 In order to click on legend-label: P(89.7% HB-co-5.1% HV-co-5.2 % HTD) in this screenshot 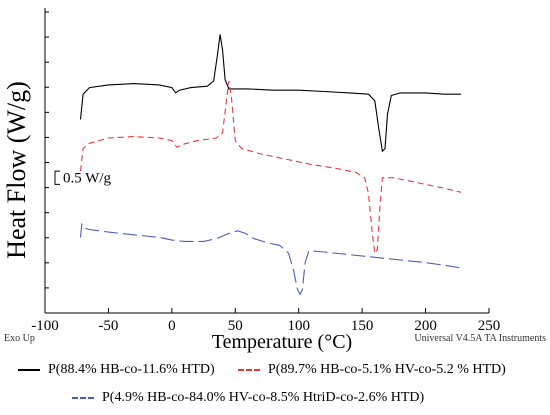, I will do `click(387, 369)`.